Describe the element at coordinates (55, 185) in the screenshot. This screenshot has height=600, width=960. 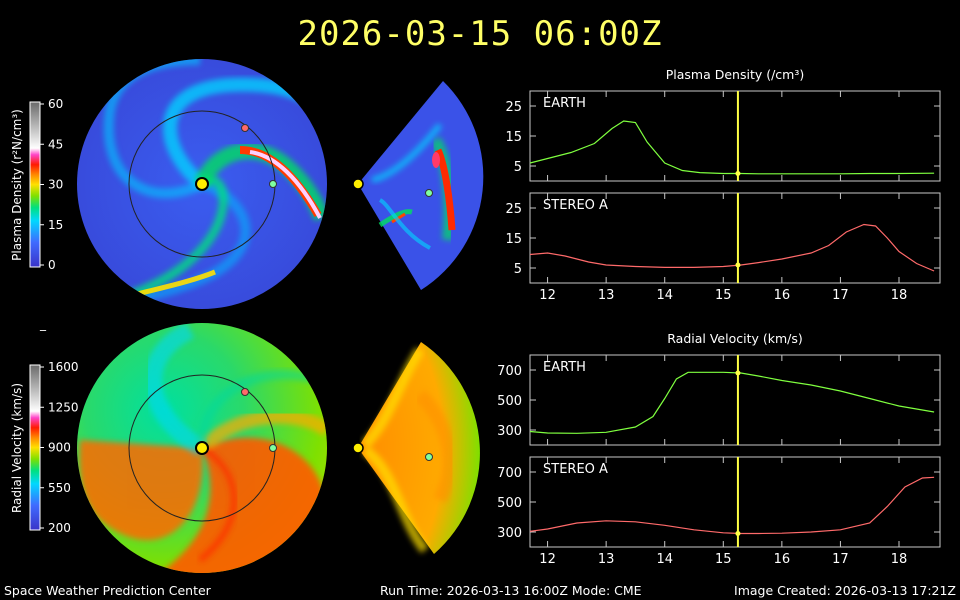
I see `density-colorbar-tick-label: 30` at that location.